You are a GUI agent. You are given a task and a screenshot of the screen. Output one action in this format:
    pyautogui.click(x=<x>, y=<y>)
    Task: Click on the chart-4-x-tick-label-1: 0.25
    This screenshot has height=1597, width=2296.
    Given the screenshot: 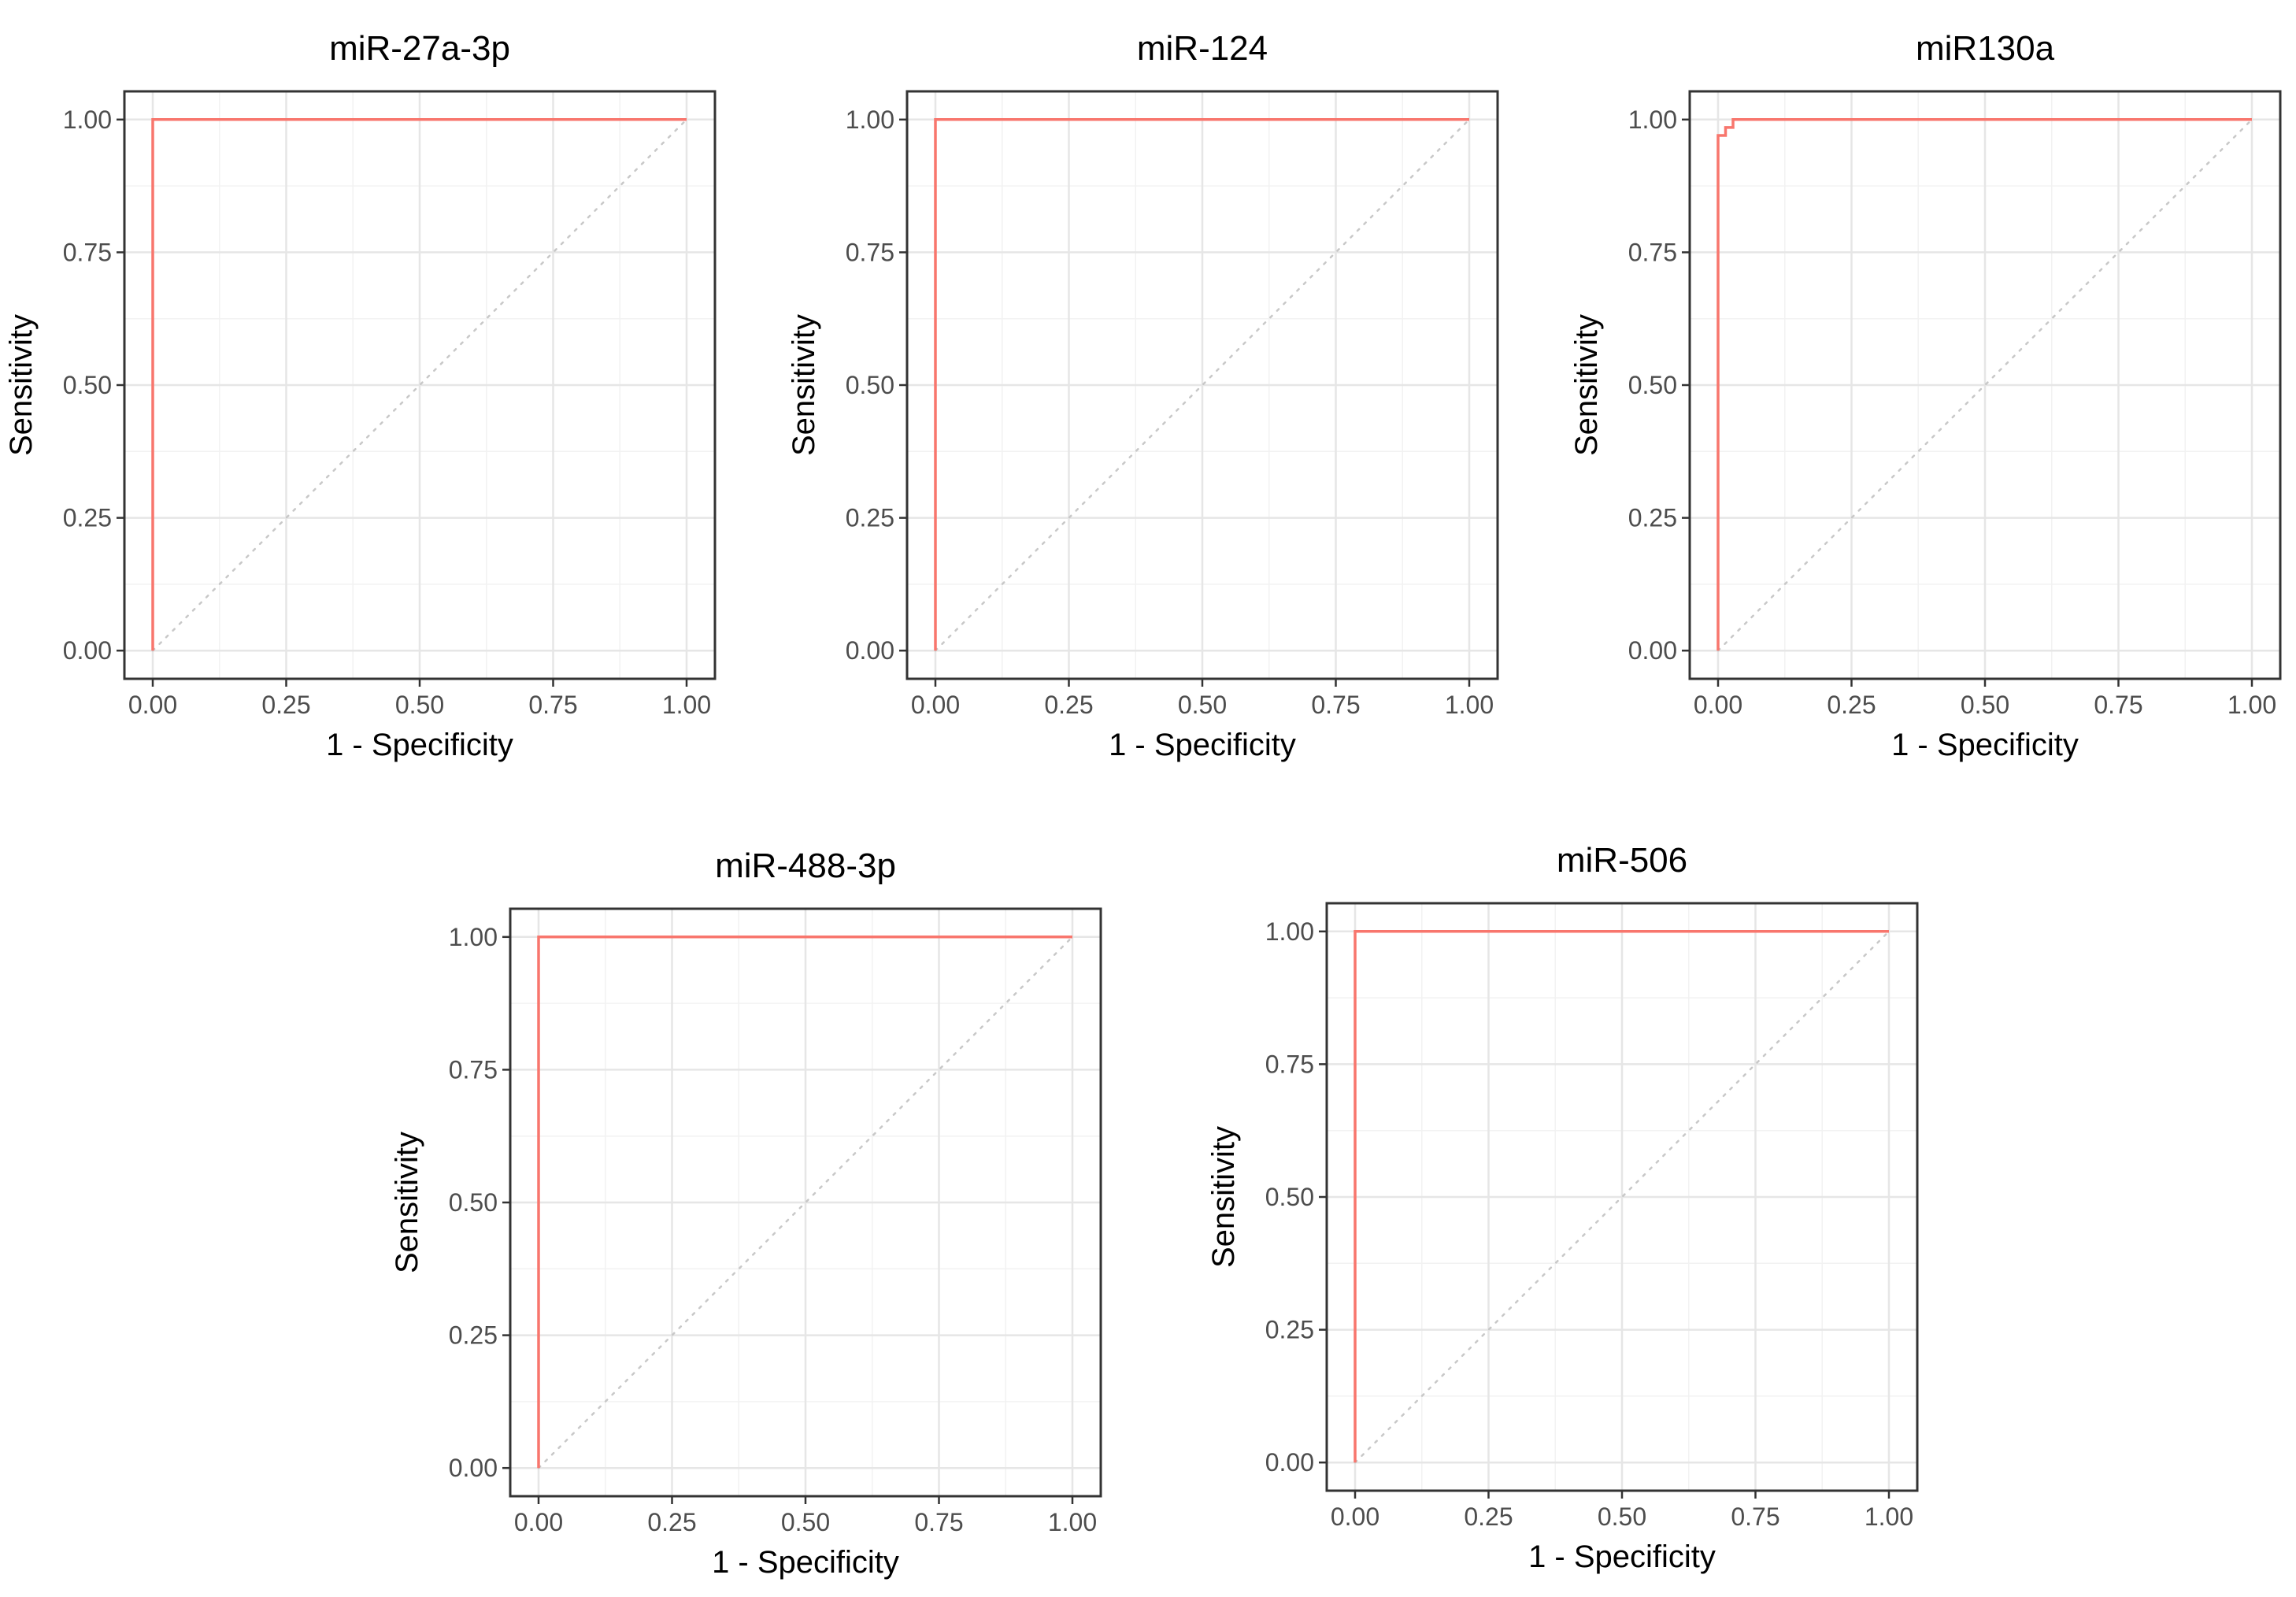 What is the action you would take?
    pyautogui.click(x=671, y=1522)
    